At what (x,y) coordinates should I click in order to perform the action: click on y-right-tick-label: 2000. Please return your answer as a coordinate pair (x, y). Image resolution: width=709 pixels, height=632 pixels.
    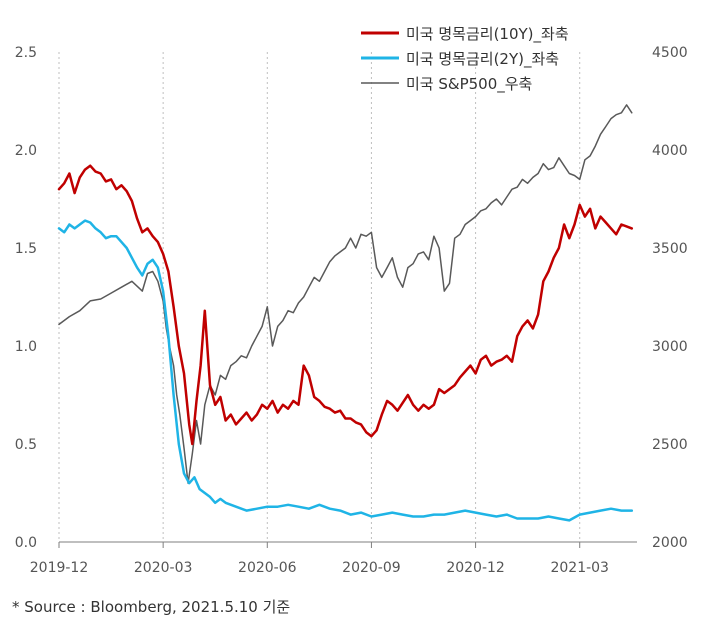
    Looking at the image, I should click on (670, 543).